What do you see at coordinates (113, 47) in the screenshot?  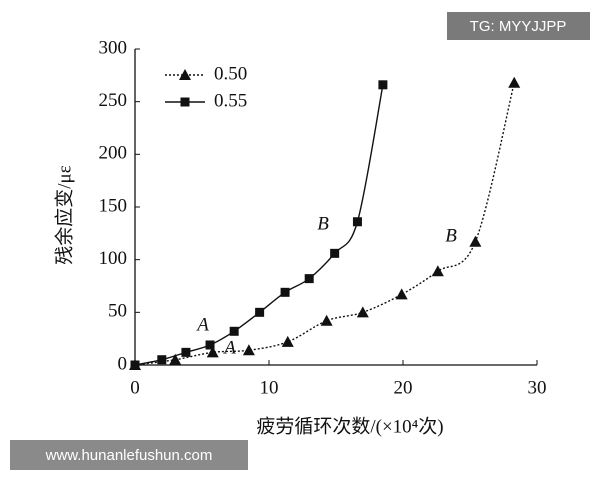 I see `y-tick-label: 300` at bounding box center [113, 47].